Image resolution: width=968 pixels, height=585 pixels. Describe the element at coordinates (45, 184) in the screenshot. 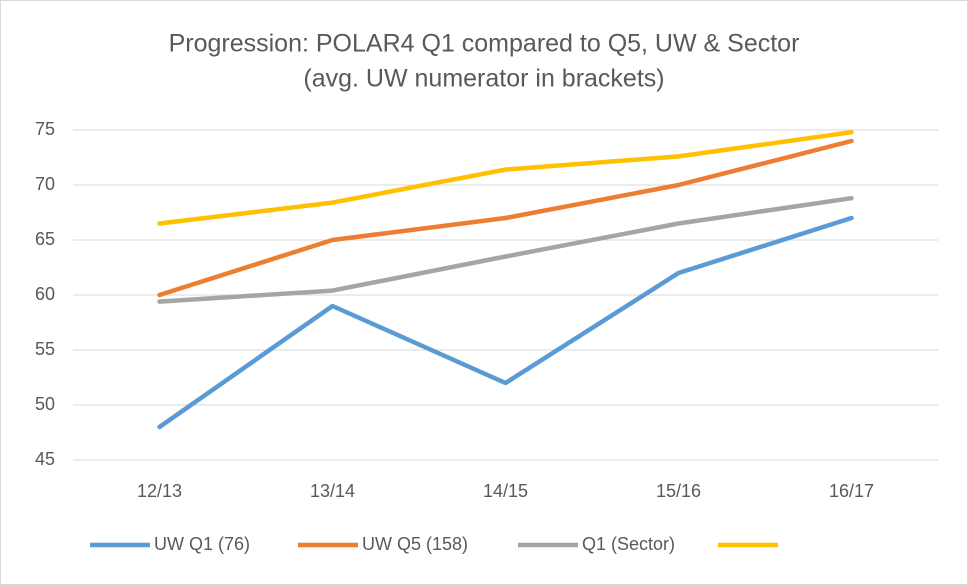

I see `y-tick-label: 70` at that location.